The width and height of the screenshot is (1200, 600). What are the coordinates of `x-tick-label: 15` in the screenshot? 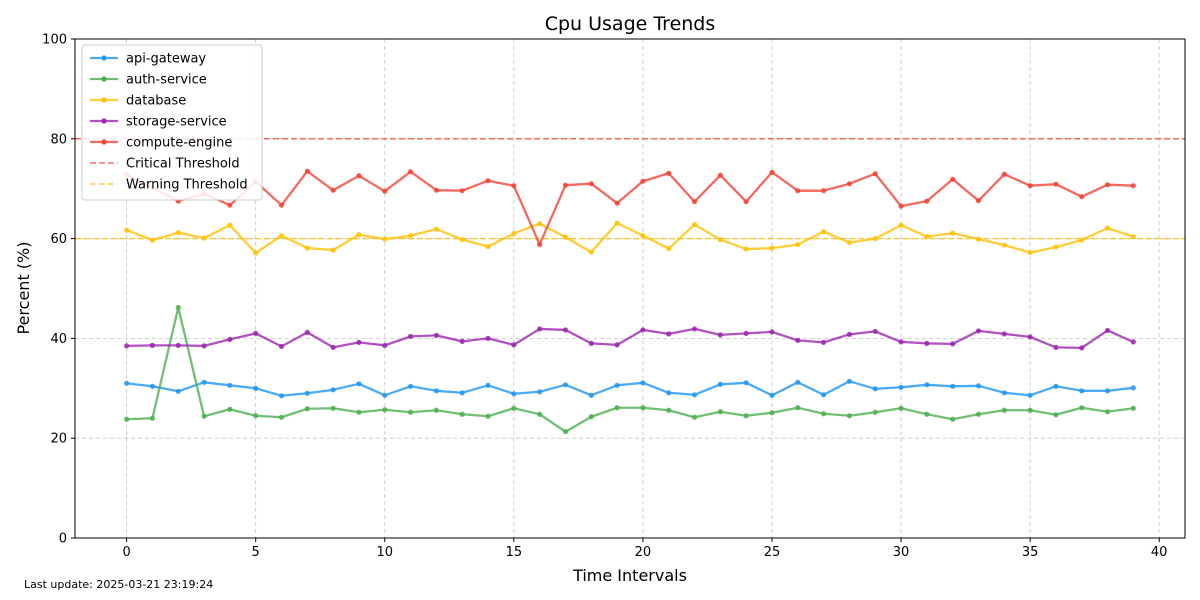 It's located at (514, 552).